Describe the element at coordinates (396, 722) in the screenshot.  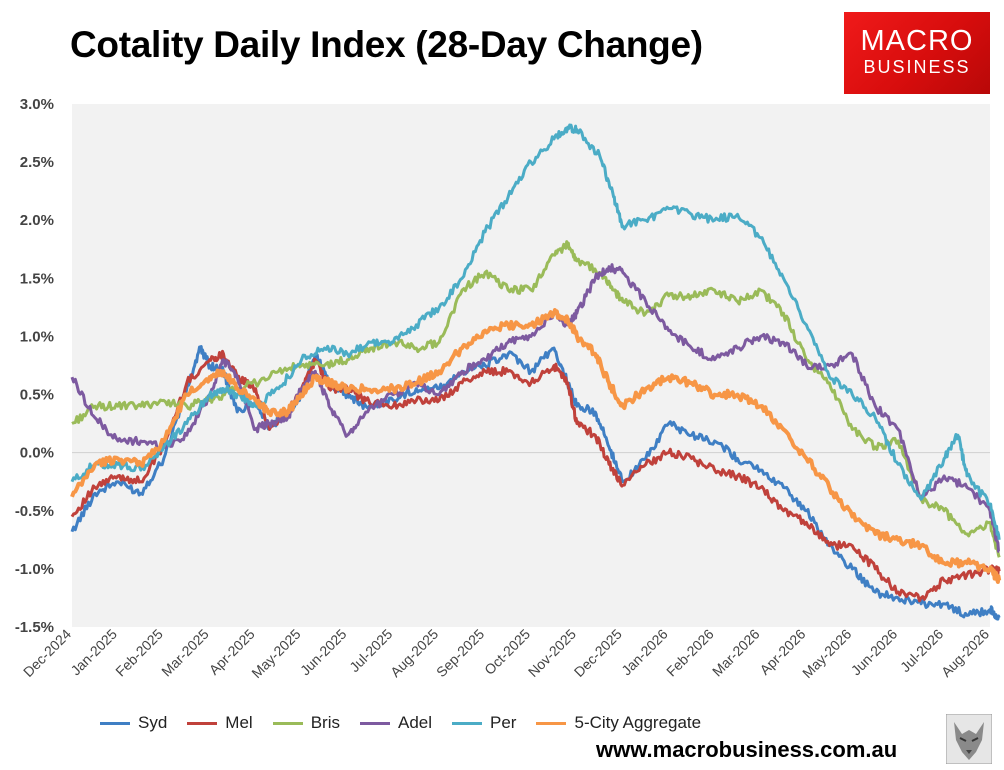
I see `legend-item-adel: Adel` at that location.